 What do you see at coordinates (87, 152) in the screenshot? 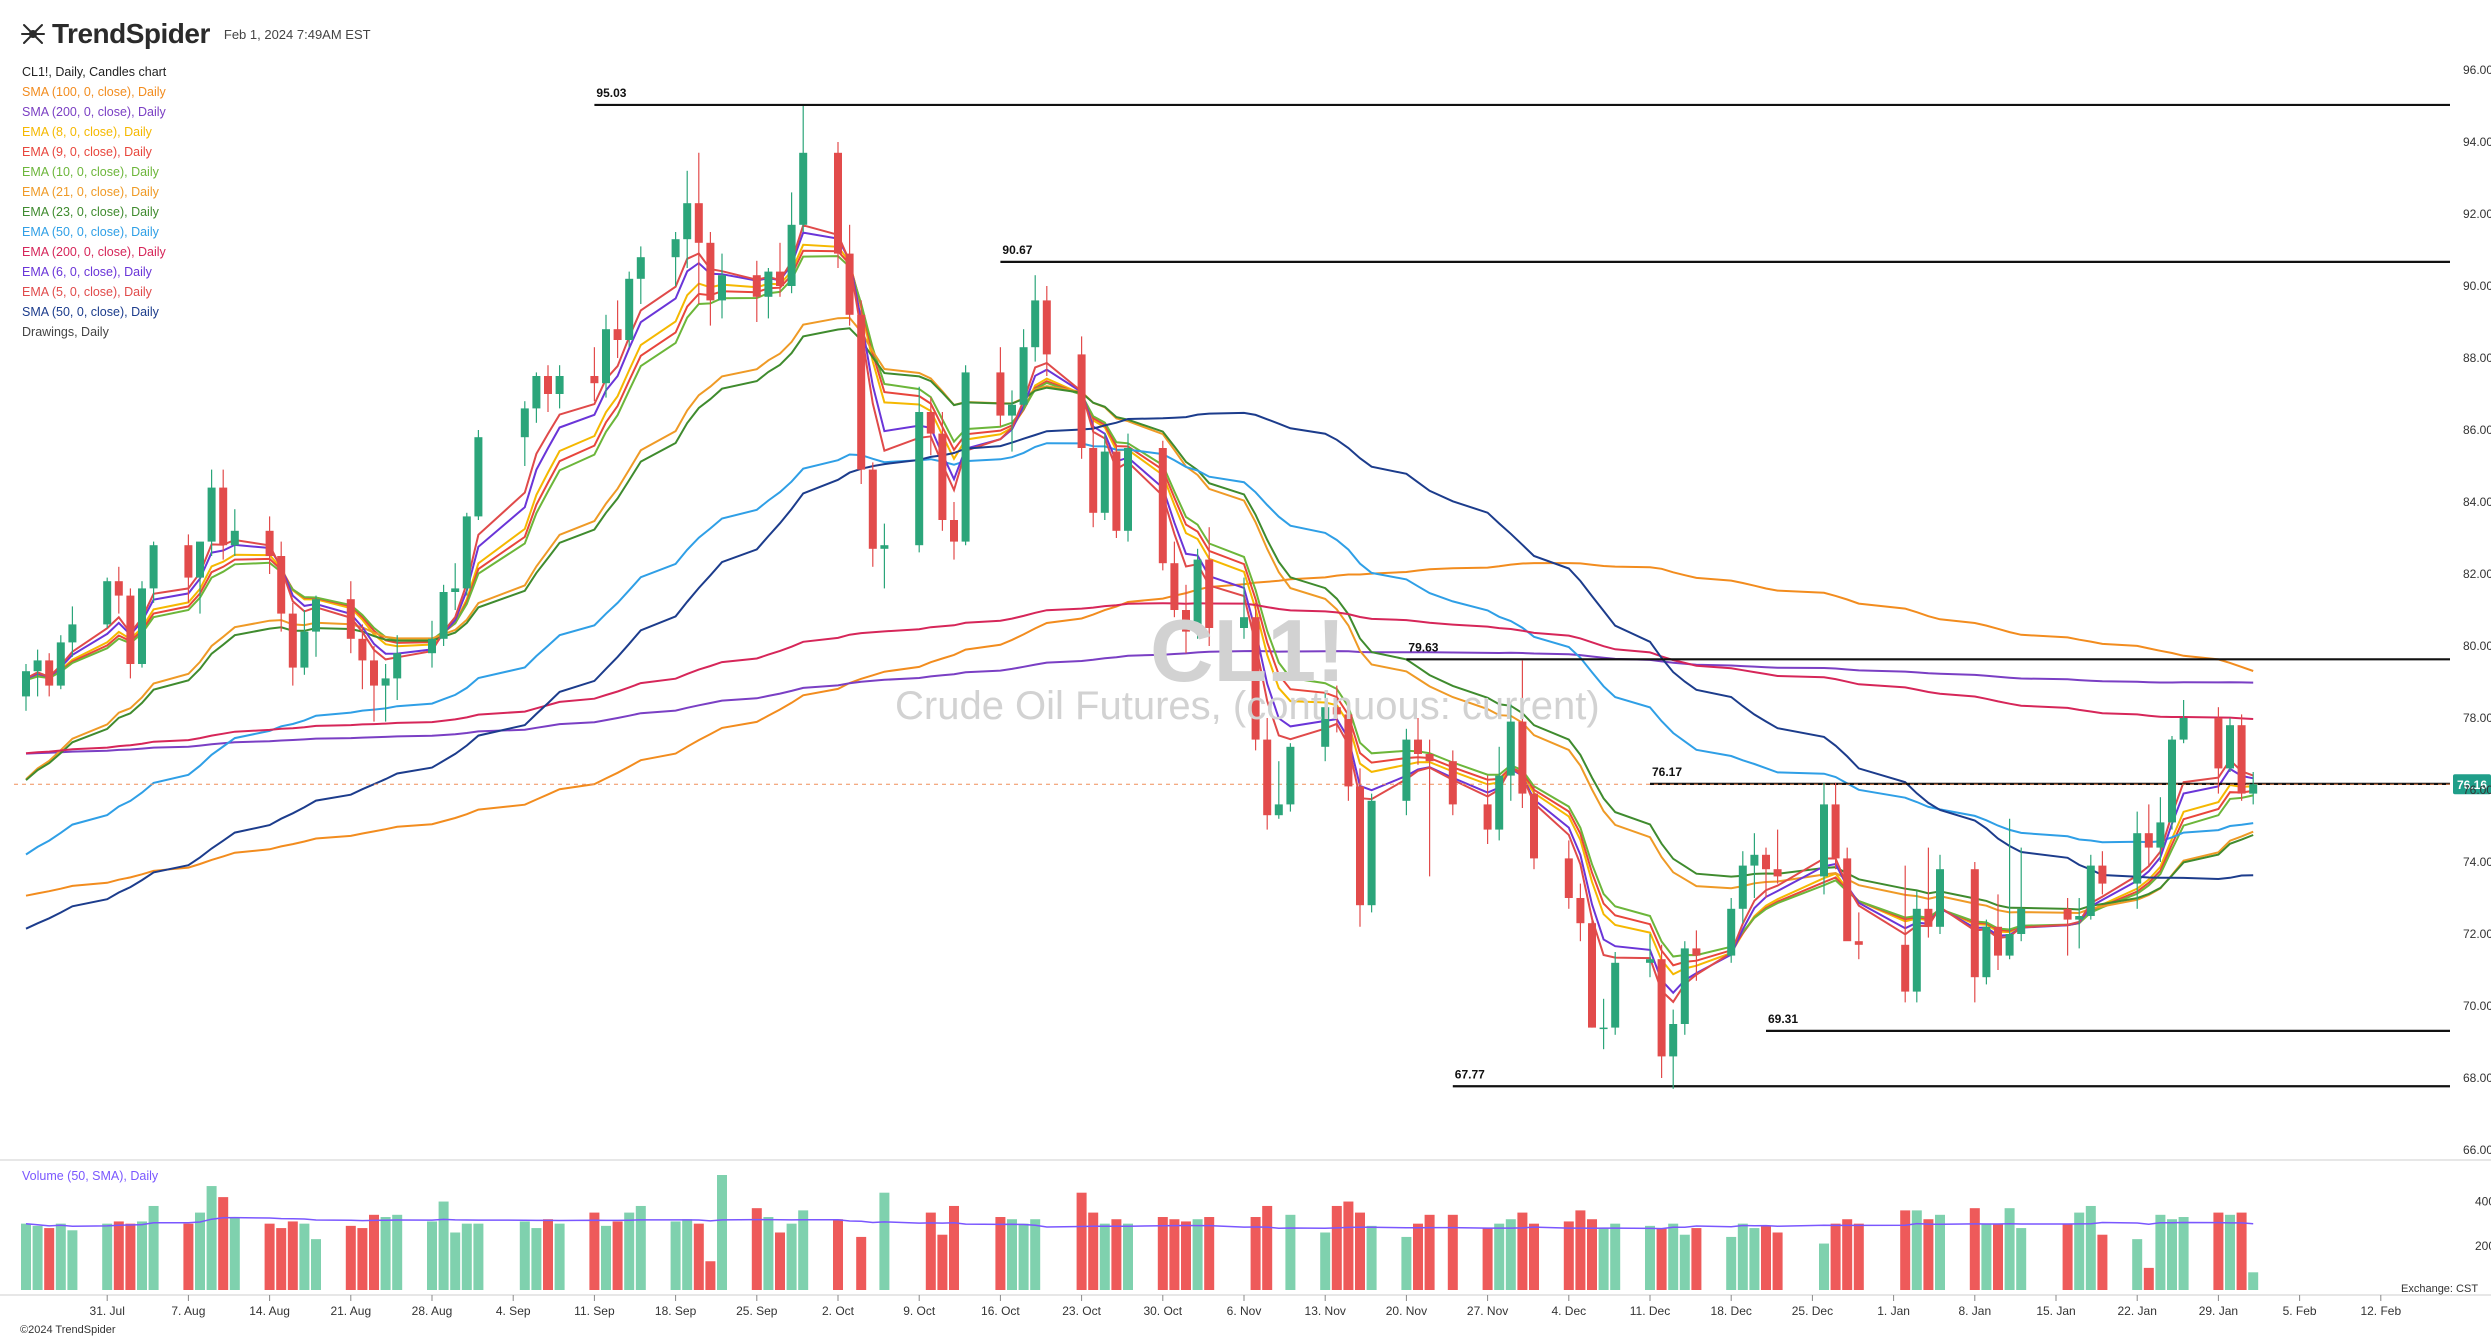
I see `legend-item: EMA (9, 0, close), Daily` at bounding box center [87, 152].